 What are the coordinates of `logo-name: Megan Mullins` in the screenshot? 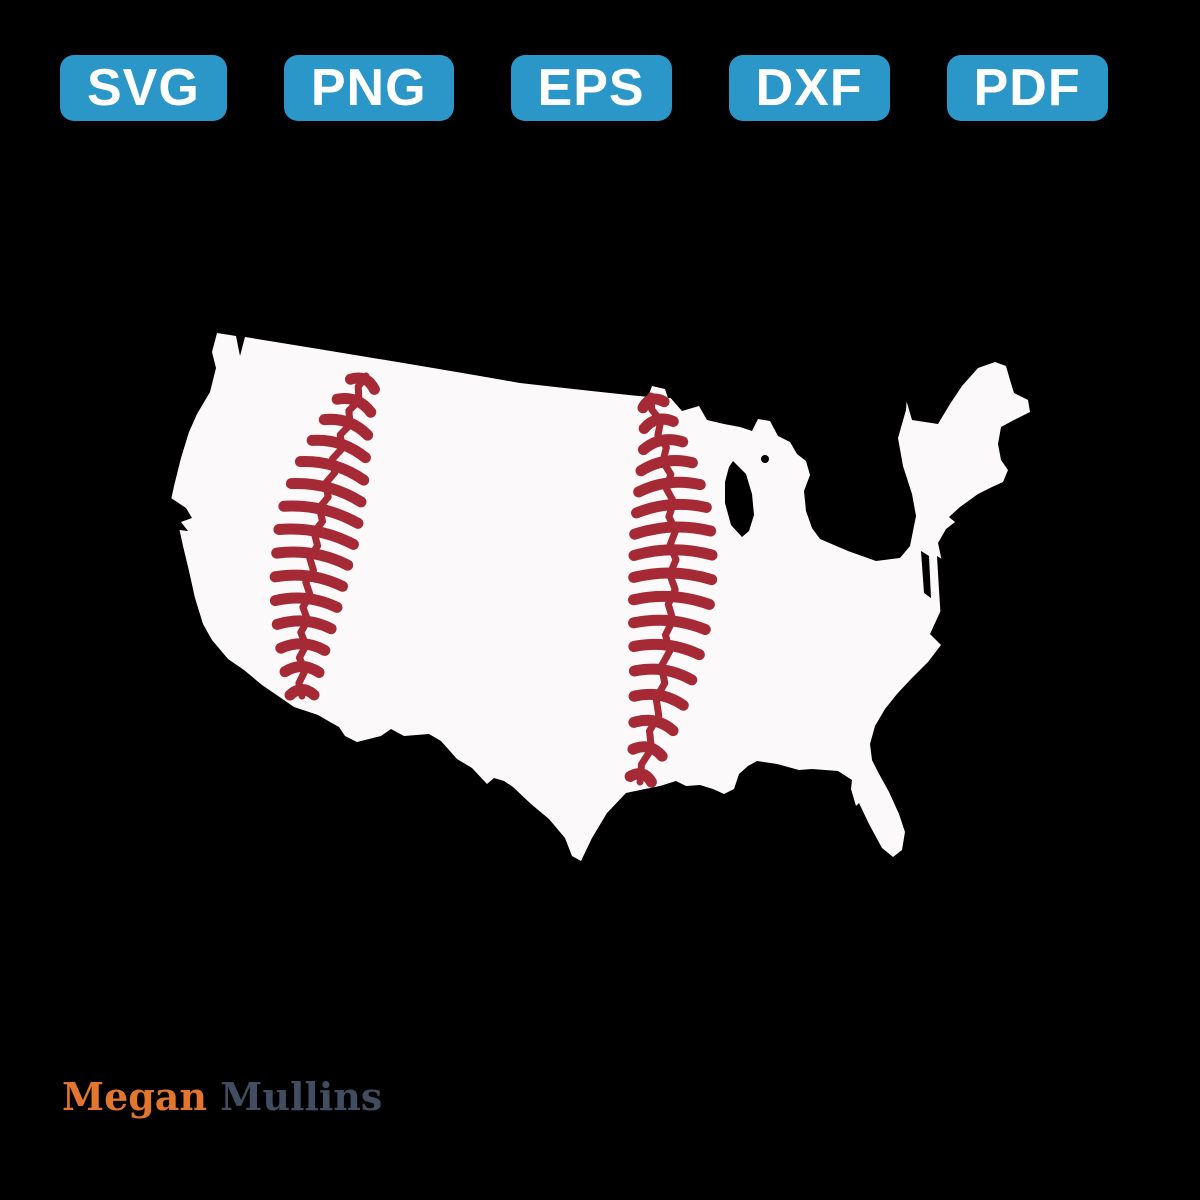 It's located at (222, 1096).